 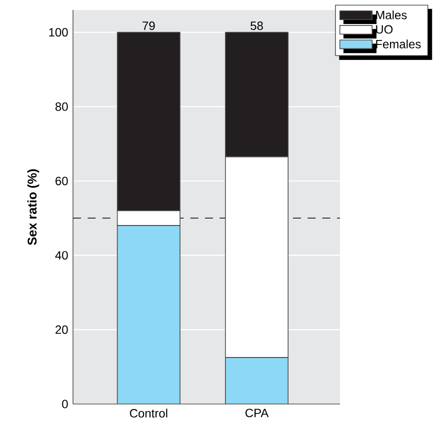 What do you see at coordinates (257, 413) in the screenshot?
I see `x-tick-label: CPA` at bounding box center [257, 413].